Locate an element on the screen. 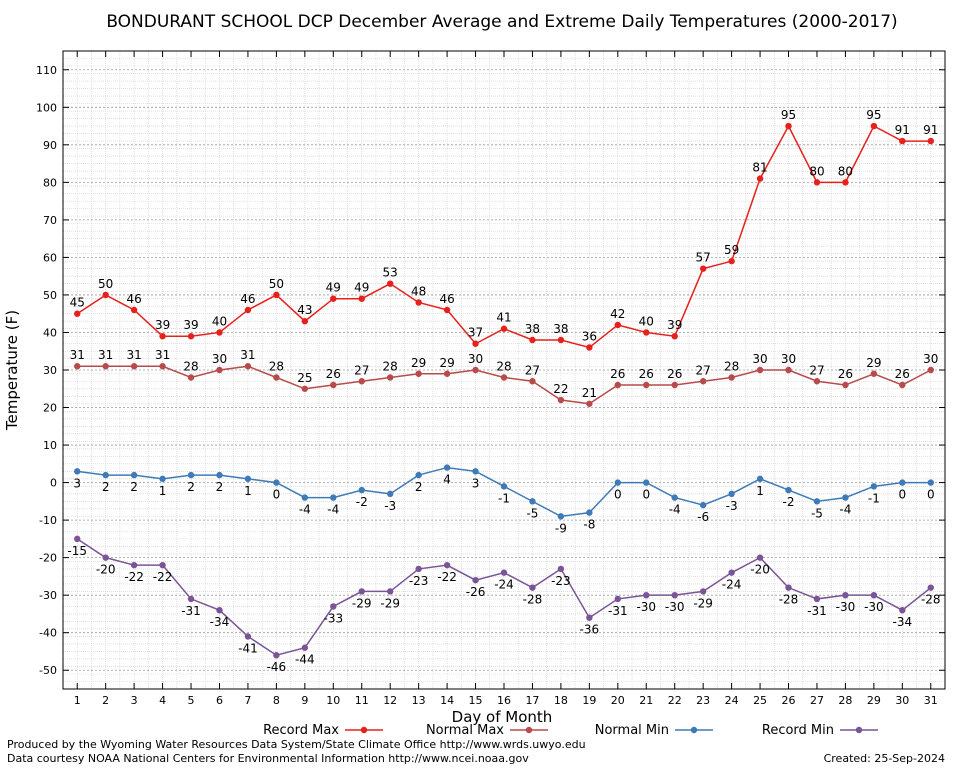 The height and width of the screenshot is (768, 954). x-tick-label: 29 is located at coordinates (874, 700).